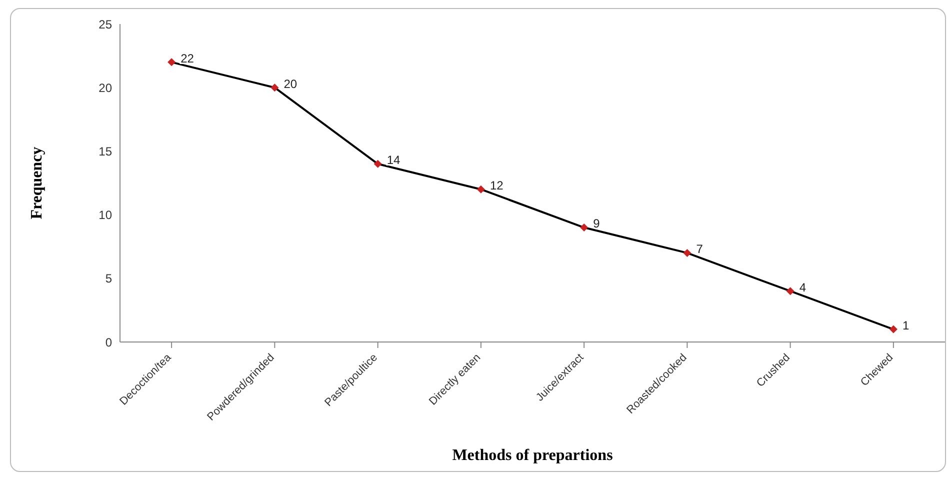  I want to click on y-tick-label: 15, so click(105, 151).